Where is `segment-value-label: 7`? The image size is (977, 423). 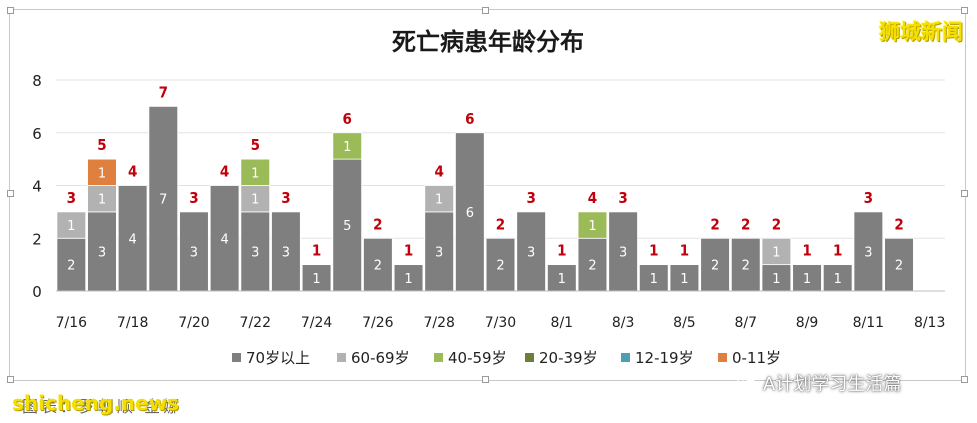
segment-value-label: 7 is located at coordinates (163, 200).